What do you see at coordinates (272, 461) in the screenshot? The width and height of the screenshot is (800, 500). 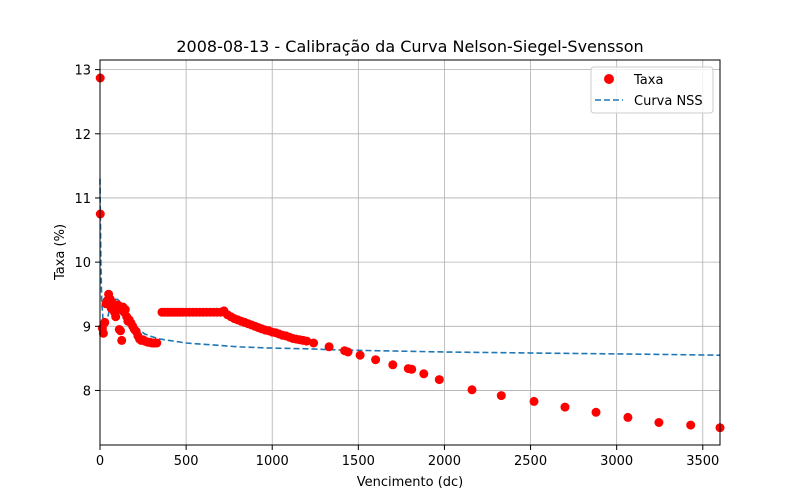 I see `x-tick-label: 1000` at bounding box center [272, 461].